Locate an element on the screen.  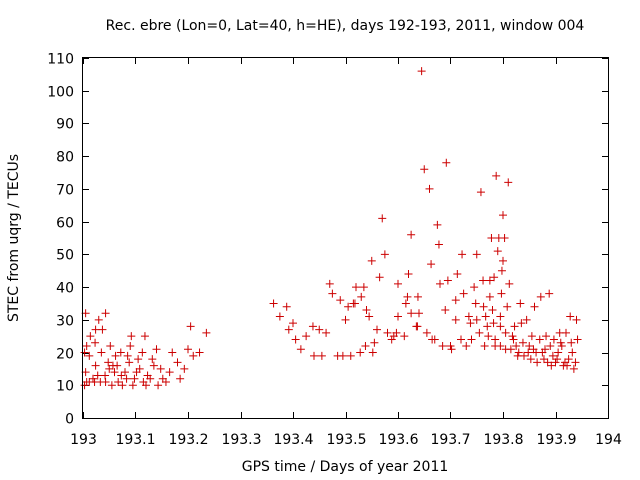
y-tick-label: 10 is located at coordinates (65, 387).